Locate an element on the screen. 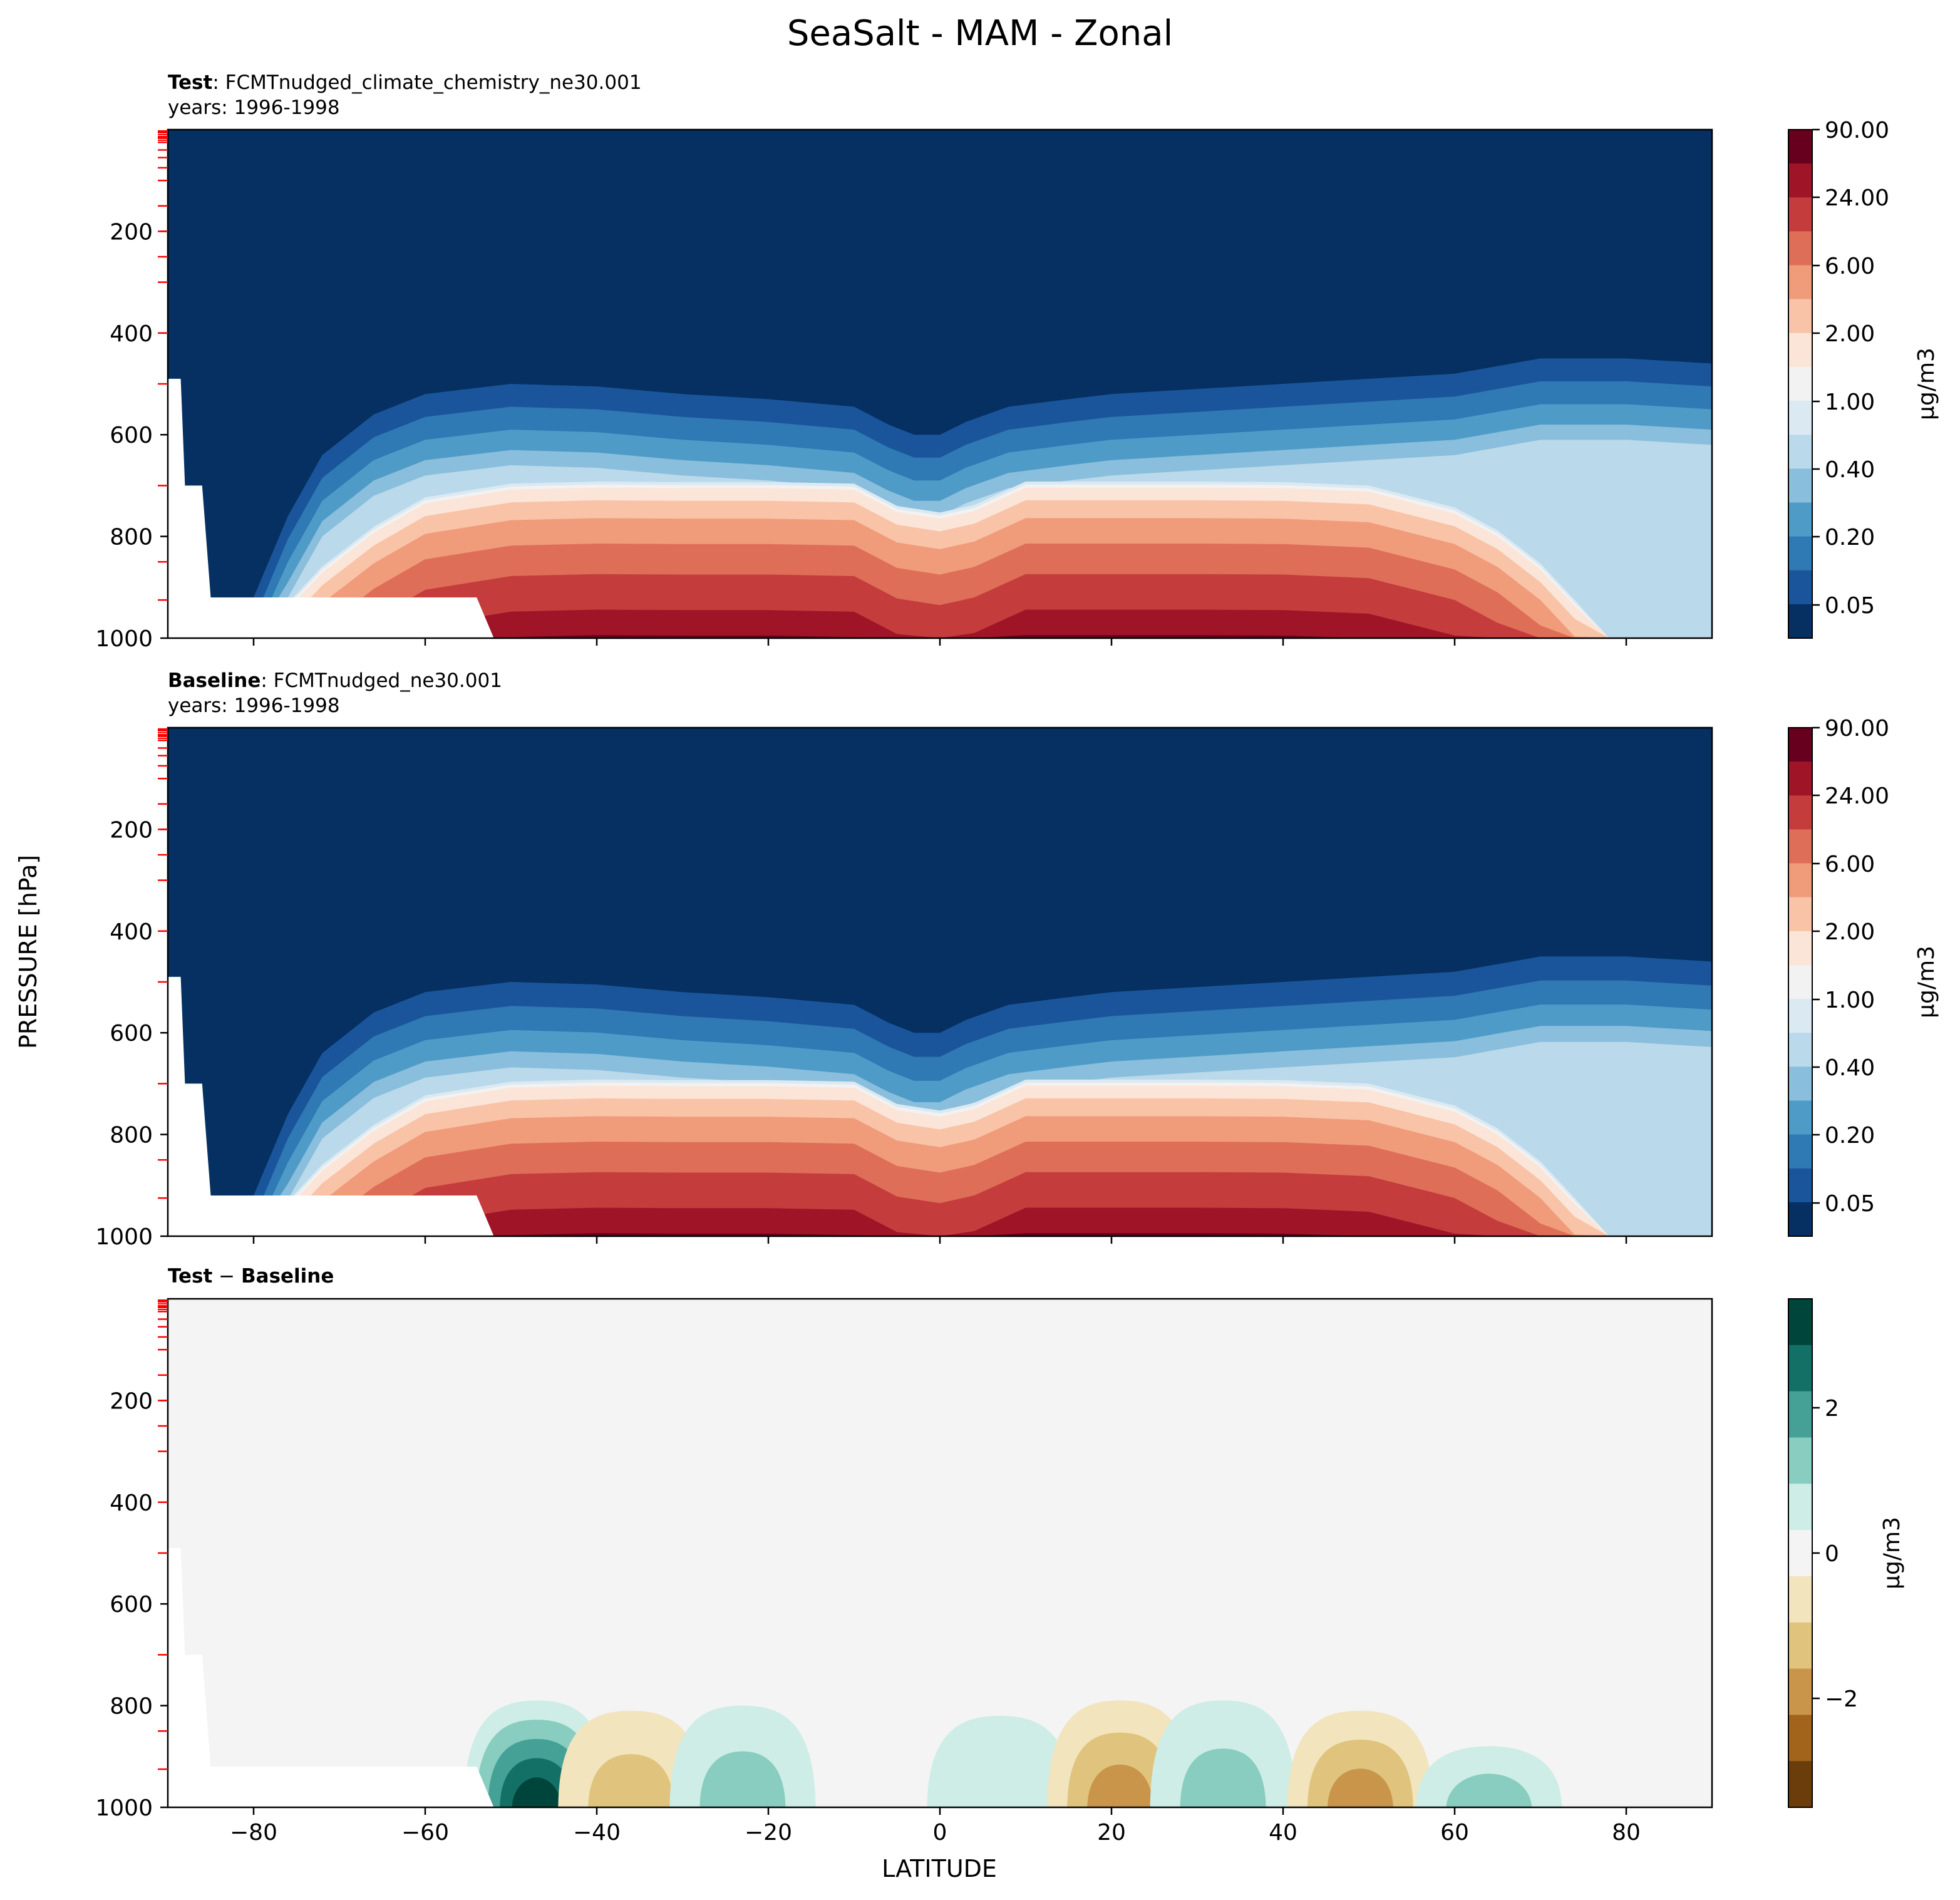  x-axis-label: LATITUDE is located at coordinates (939, 1868).